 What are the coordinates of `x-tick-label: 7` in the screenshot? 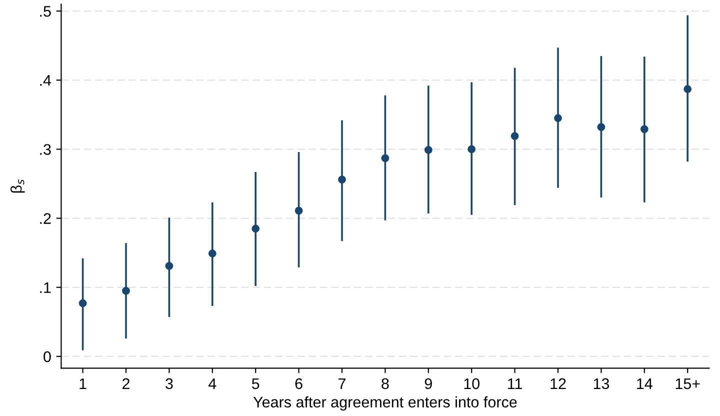 It's located at (342, 383).